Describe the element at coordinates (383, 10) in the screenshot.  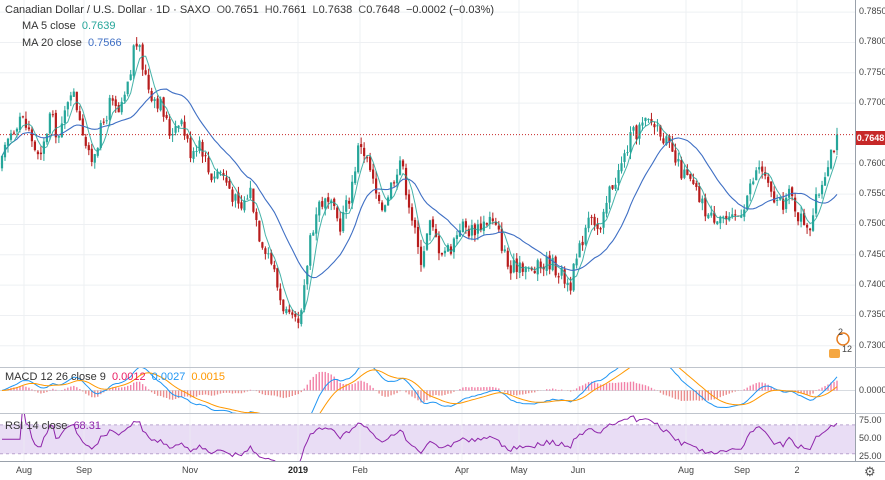
I see `close-value: 0.7648` at that location.